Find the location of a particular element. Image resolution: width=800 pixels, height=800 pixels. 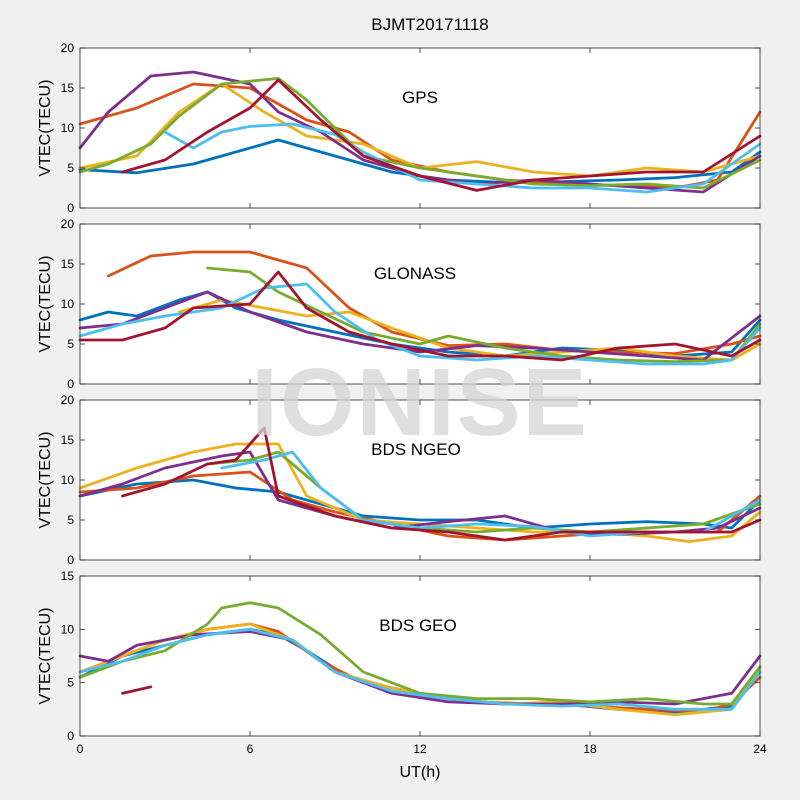

x-tick-label: 24 is located at coordinates (760, 749).